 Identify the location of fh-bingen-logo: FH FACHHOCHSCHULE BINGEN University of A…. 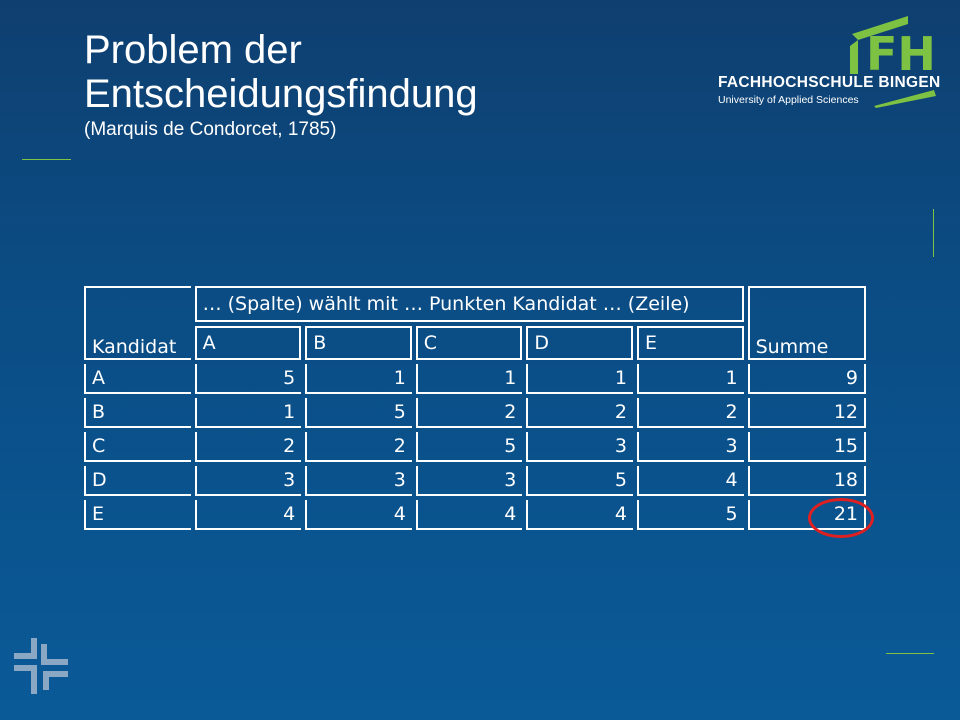
(829, 62).